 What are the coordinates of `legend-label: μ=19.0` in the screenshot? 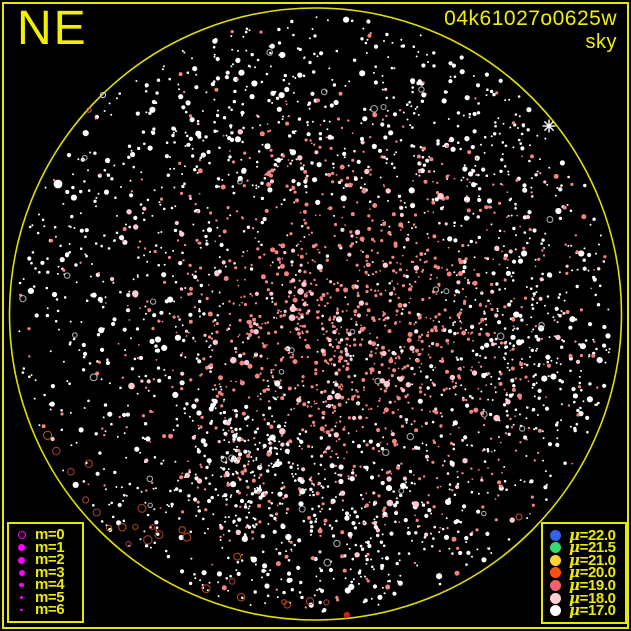 It's located at (592, 585).